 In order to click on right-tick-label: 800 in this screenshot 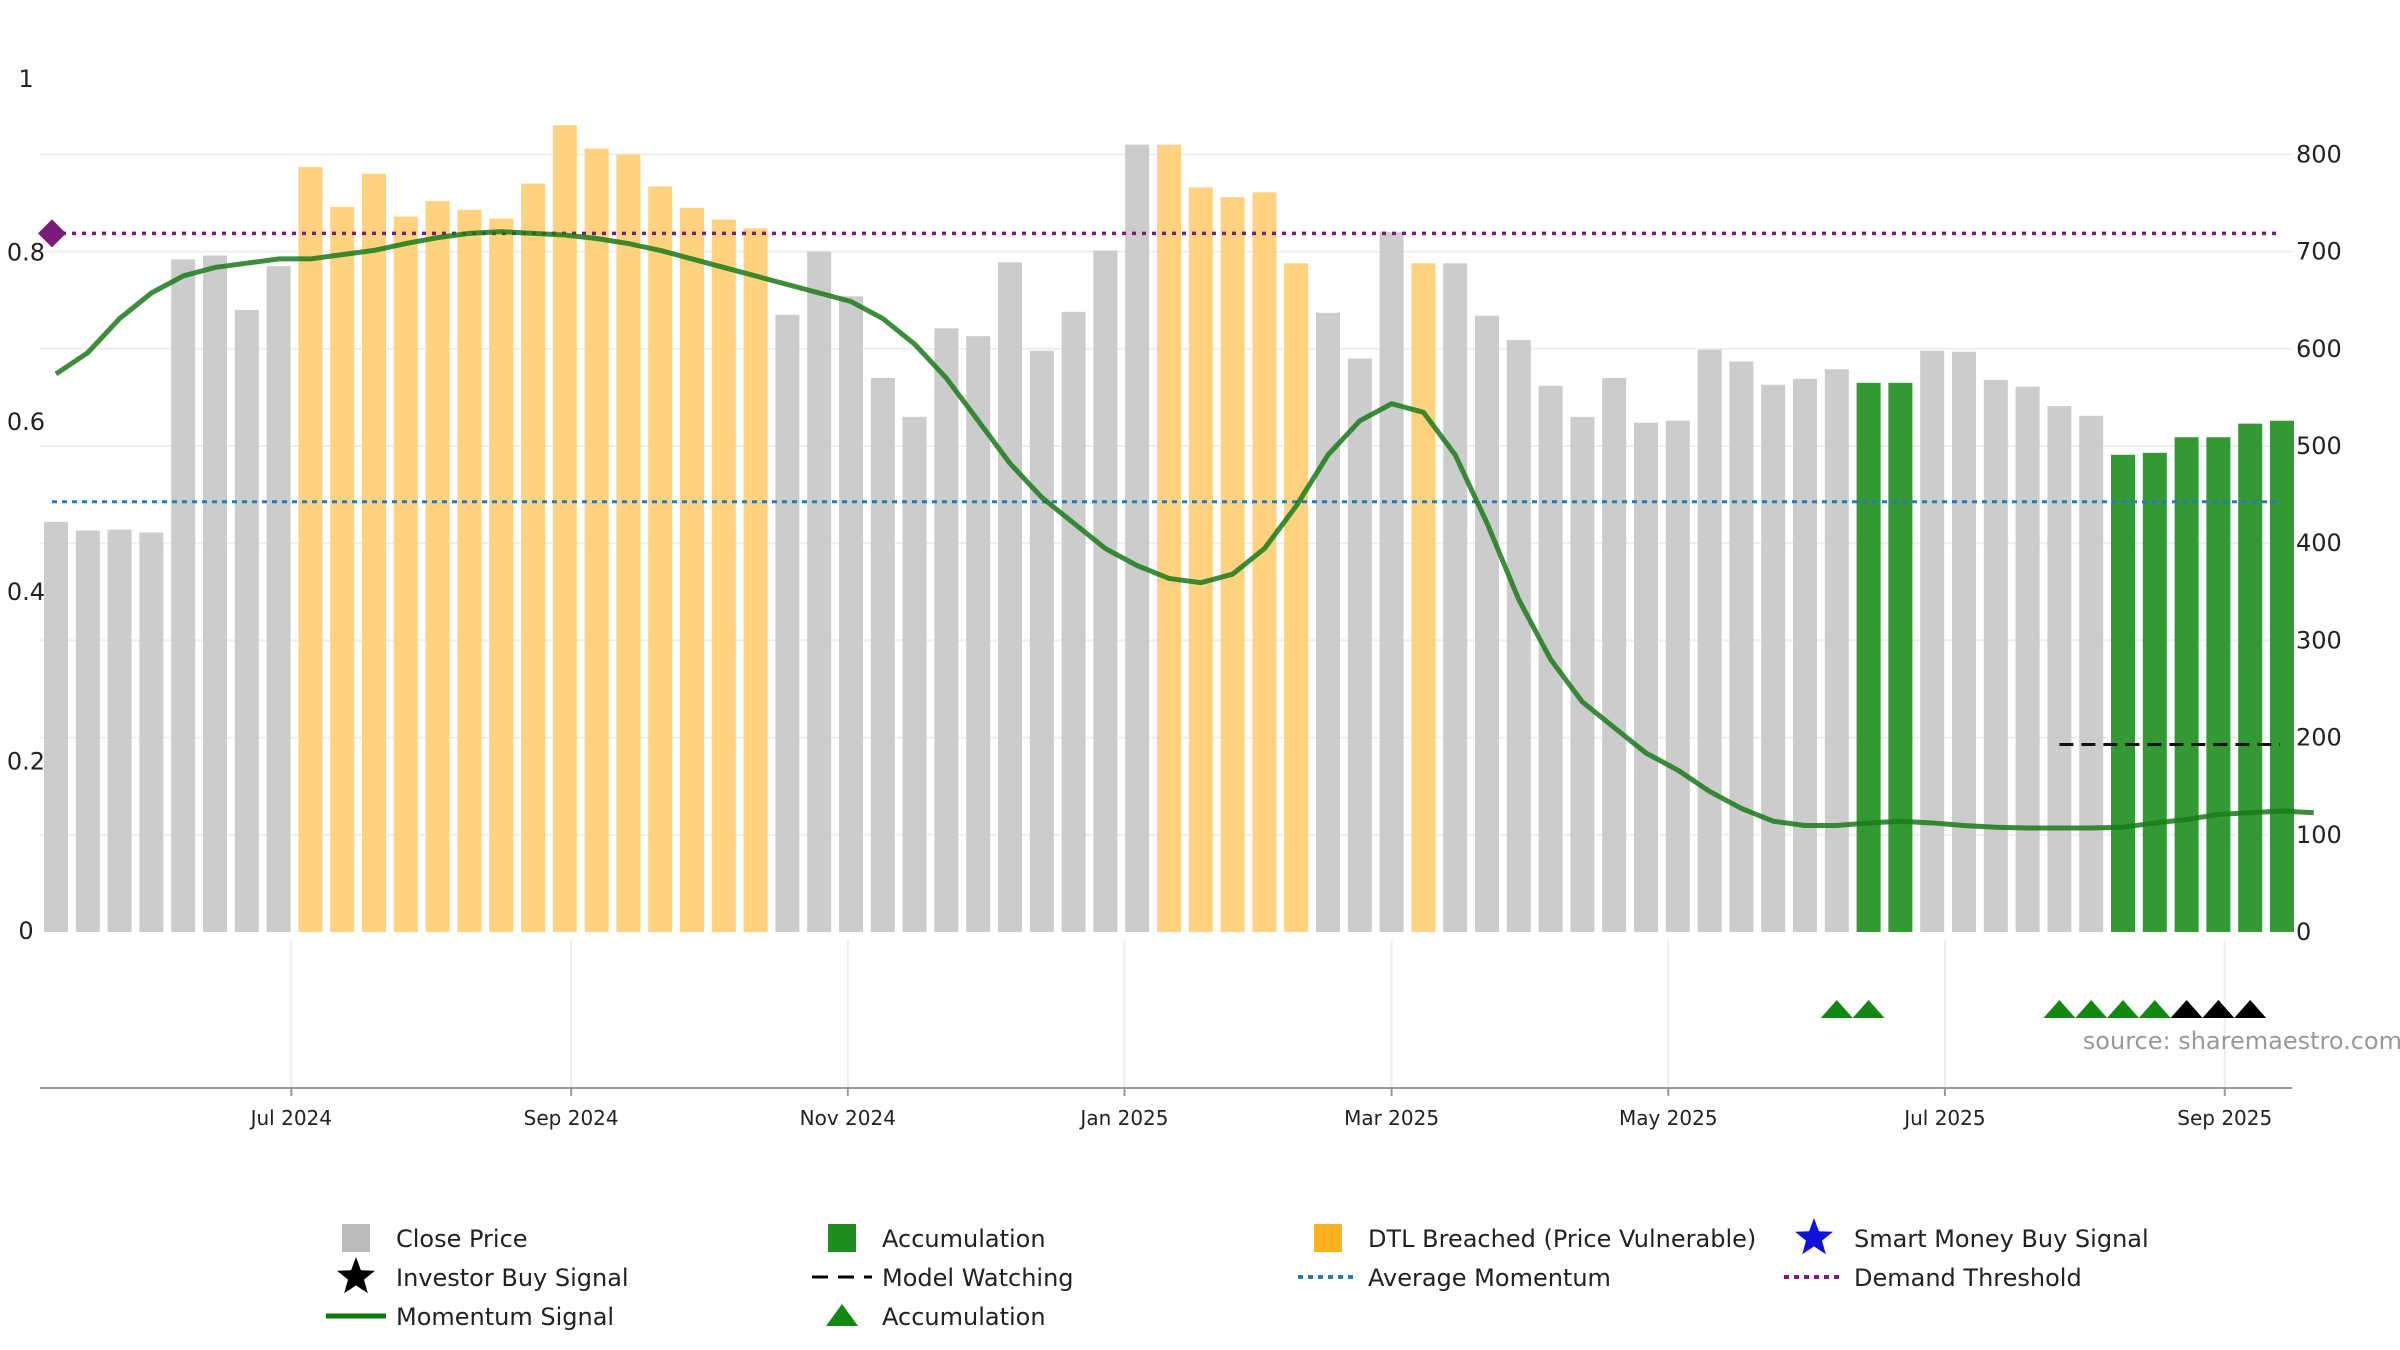, I will do `click(2319, 154)`.